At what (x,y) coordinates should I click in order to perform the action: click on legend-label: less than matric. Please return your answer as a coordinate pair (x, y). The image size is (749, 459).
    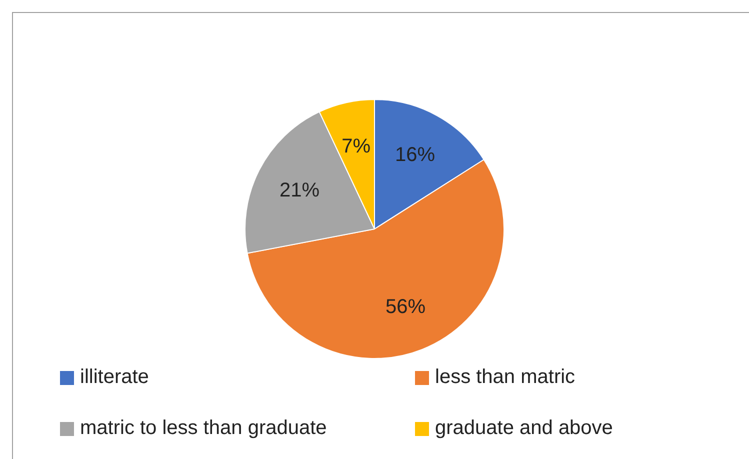
    Looking at the image, I should click on (505, 377).